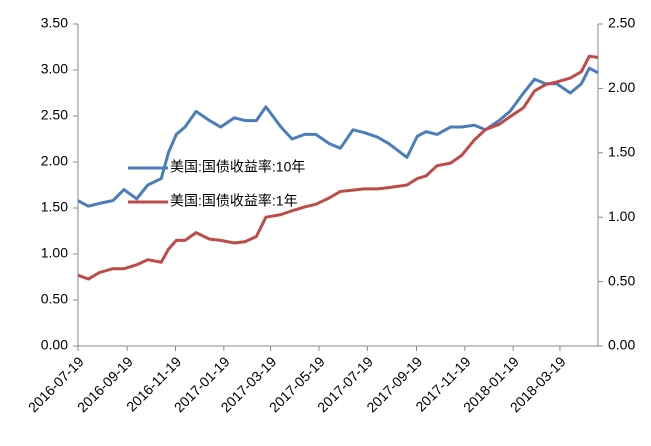  I want to click on y2-tick-label: 0.50, so click(621, 280).